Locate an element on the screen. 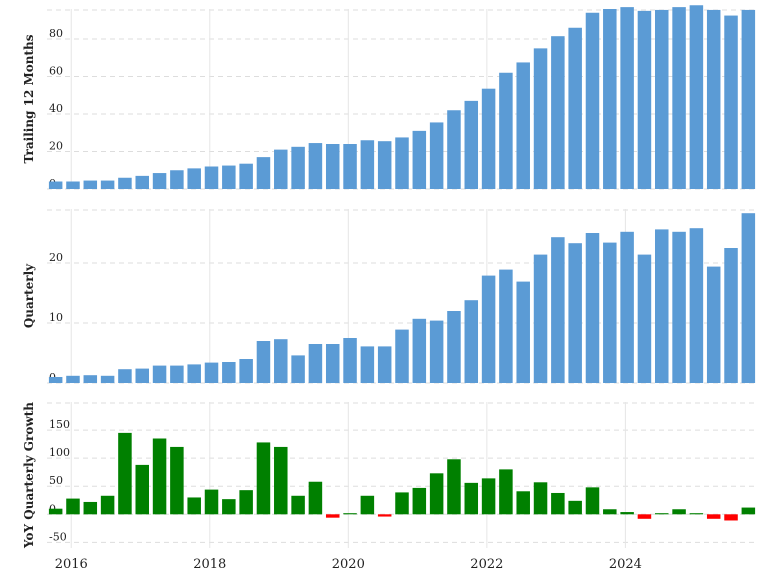 The height and width of the screenshot is (574, 773). y-axis-label: Quarterly is located at coordinates (29, 295).